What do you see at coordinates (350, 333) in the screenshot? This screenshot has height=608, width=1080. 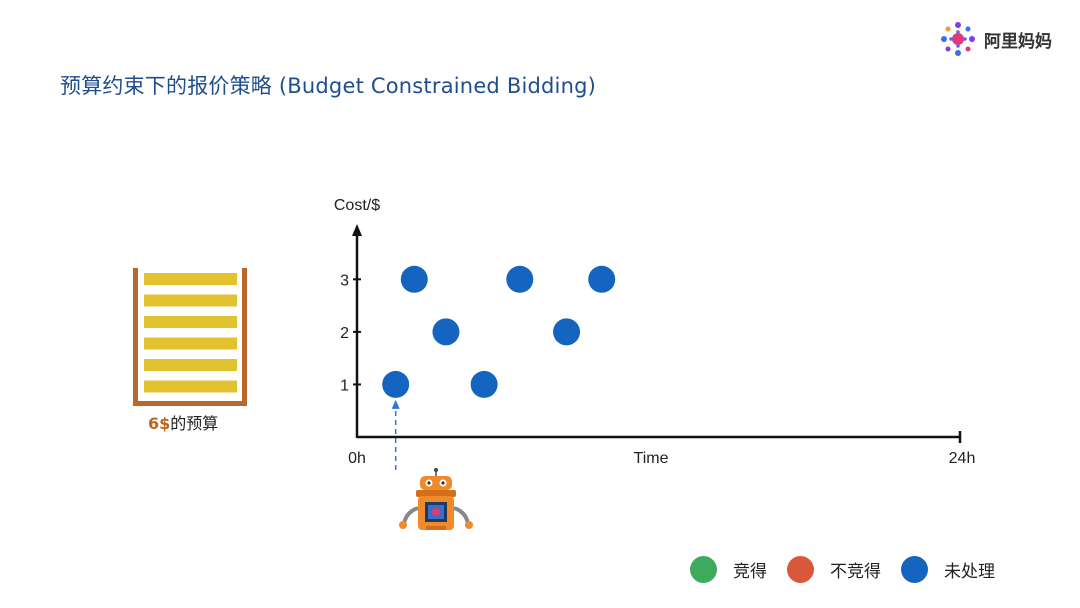 I see `y-ticks: 1 2 3` at bounding box center [350, 333].